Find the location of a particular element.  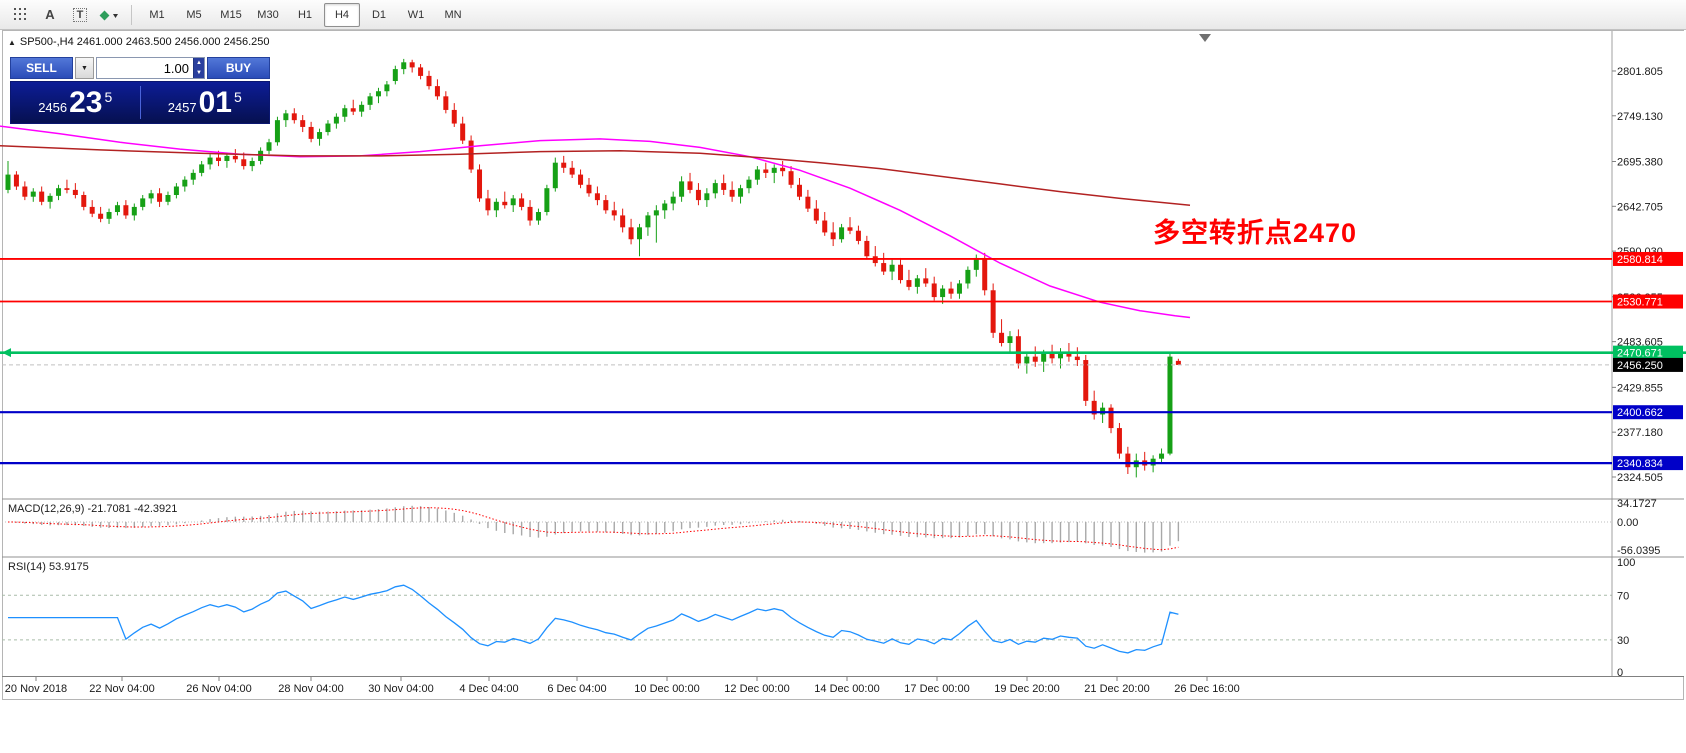

sell-button: SELL is located at coordinates (41, 68).